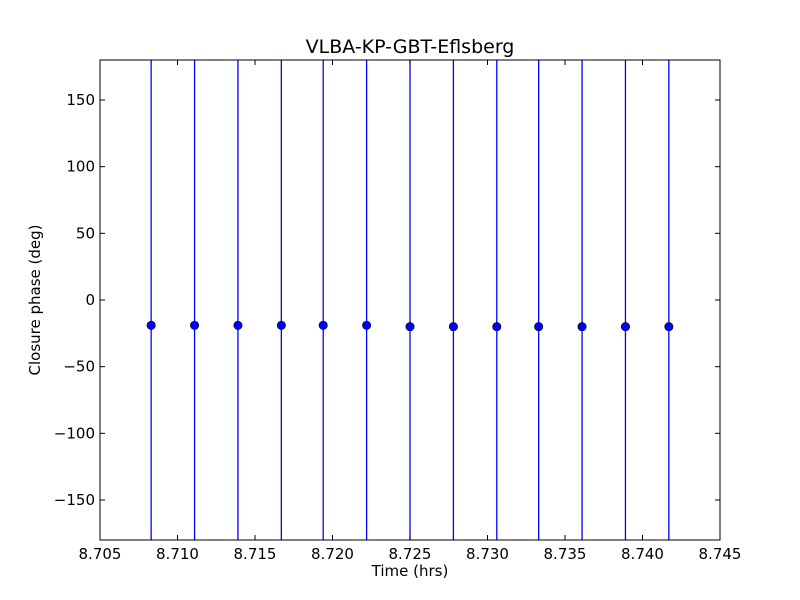 This screenshot has height=600, width=800. Describe the element at coordinates (720, 554) in the screenshot. I see `x-tick-label: 8.745` at that location.